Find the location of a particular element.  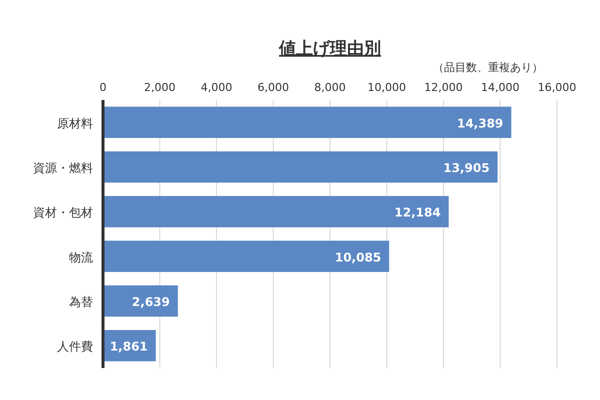

data-label: 14,389 is located at coordinates (480, 123).